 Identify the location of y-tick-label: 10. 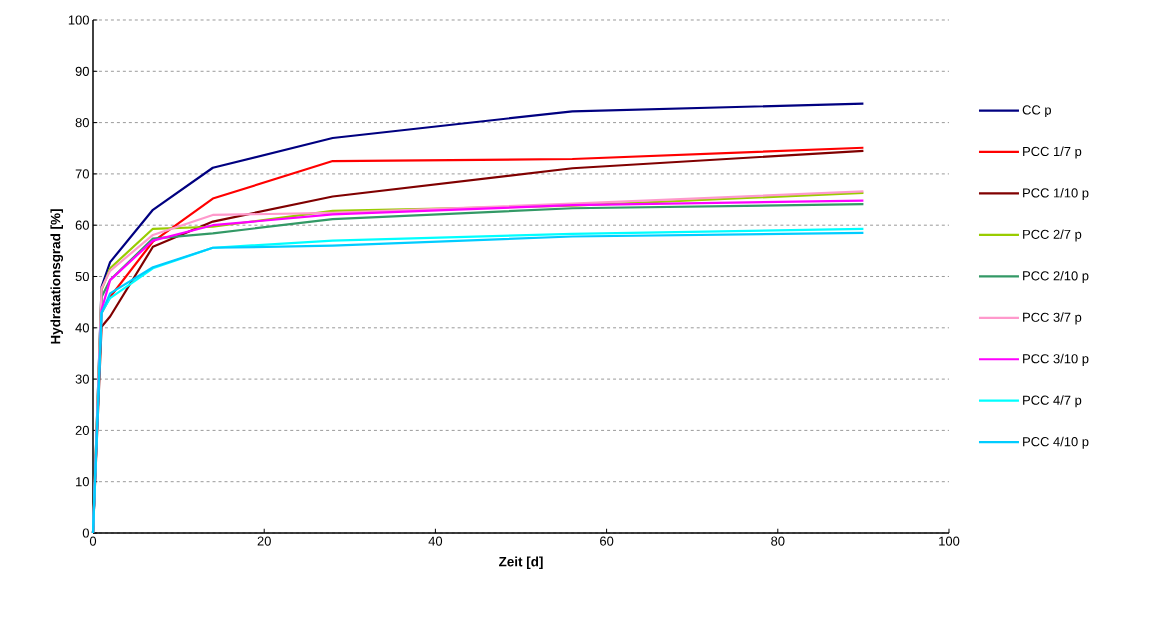
(82, 482).